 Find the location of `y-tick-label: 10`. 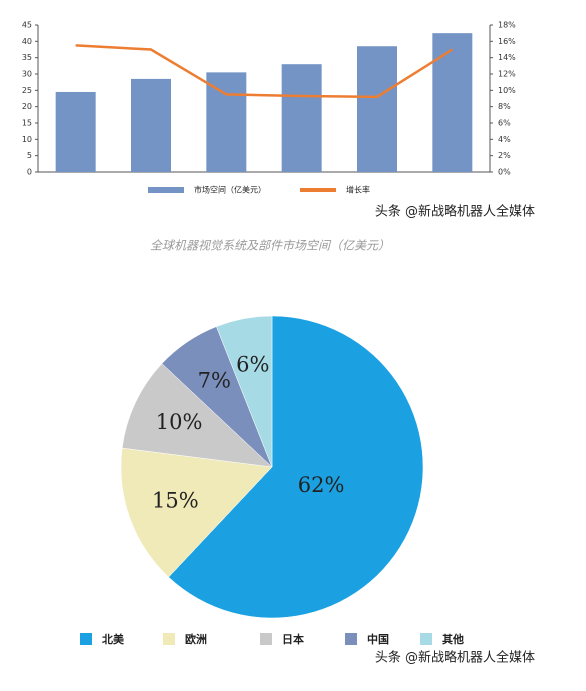

y-tick-label: 10 is located at coordinates (27, 139).